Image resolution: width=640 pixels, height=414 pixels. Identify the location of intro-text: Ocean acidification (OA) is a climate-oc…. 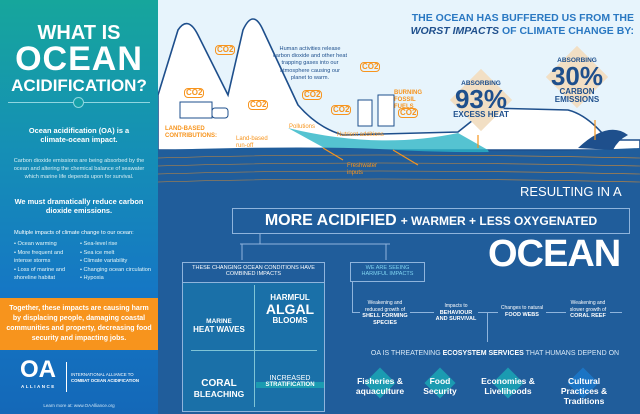
(79, 135).